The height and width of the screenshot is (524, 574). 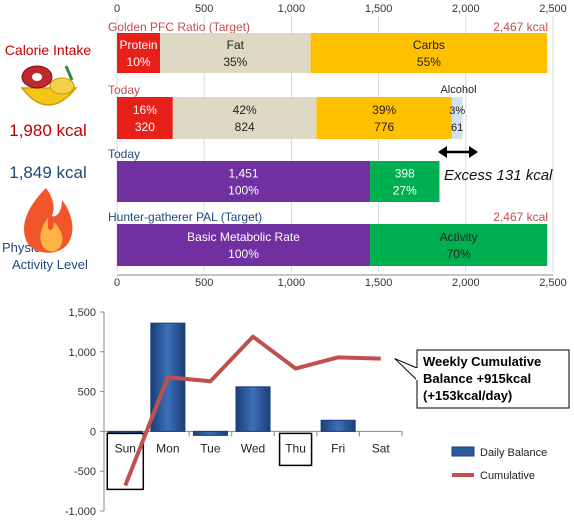 I want to click on burn-value: 1,849 kcal, so click(x=48, y=172).